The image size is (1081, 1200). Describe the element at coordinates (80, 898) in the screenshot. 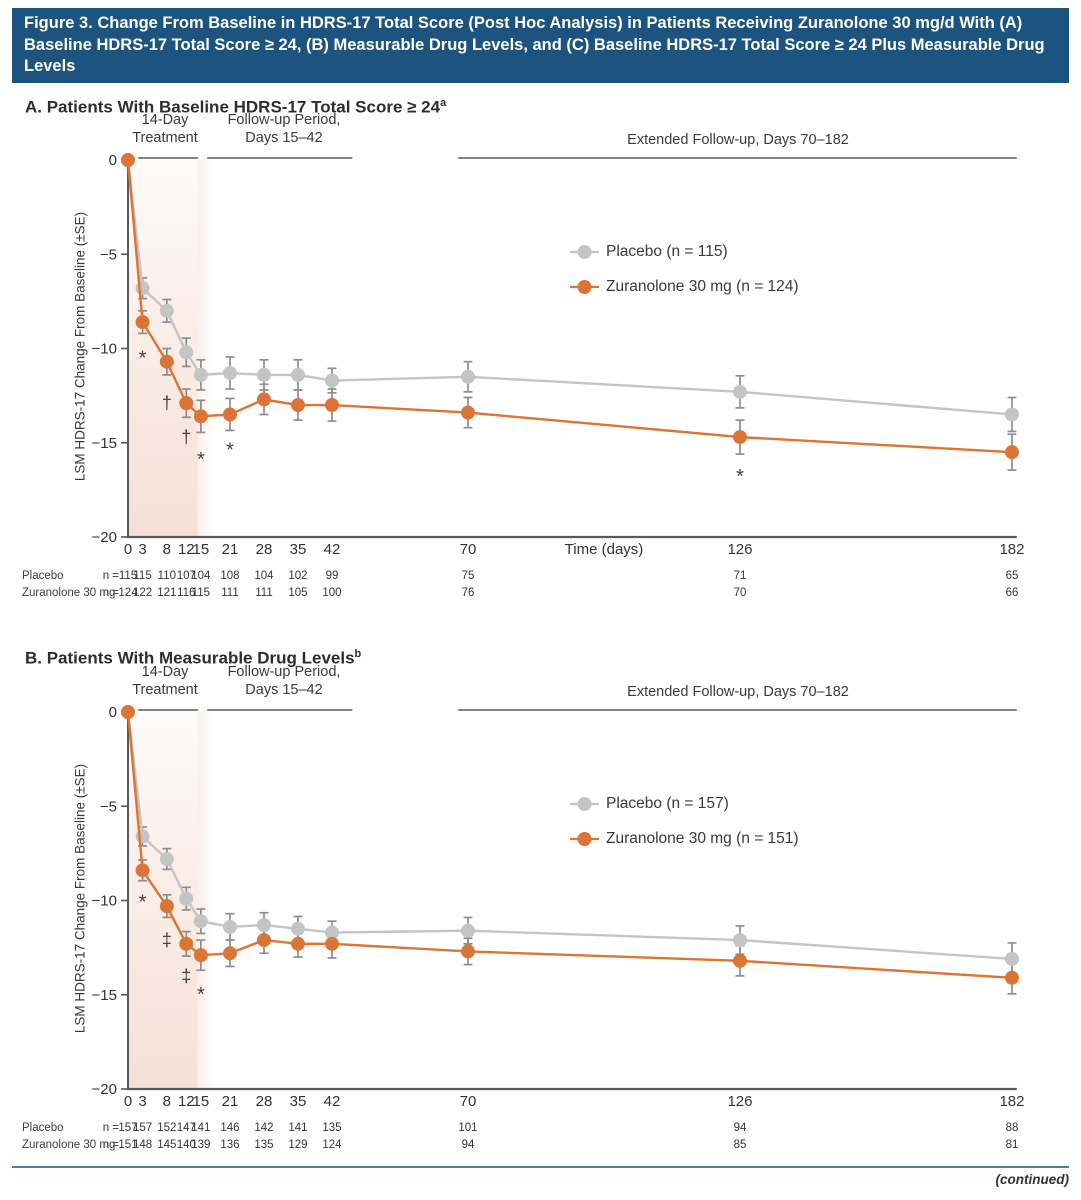

I see `panel-b-y-axis-label: LSM HDRS-17 Change From Baseline (±SE)` at that location.